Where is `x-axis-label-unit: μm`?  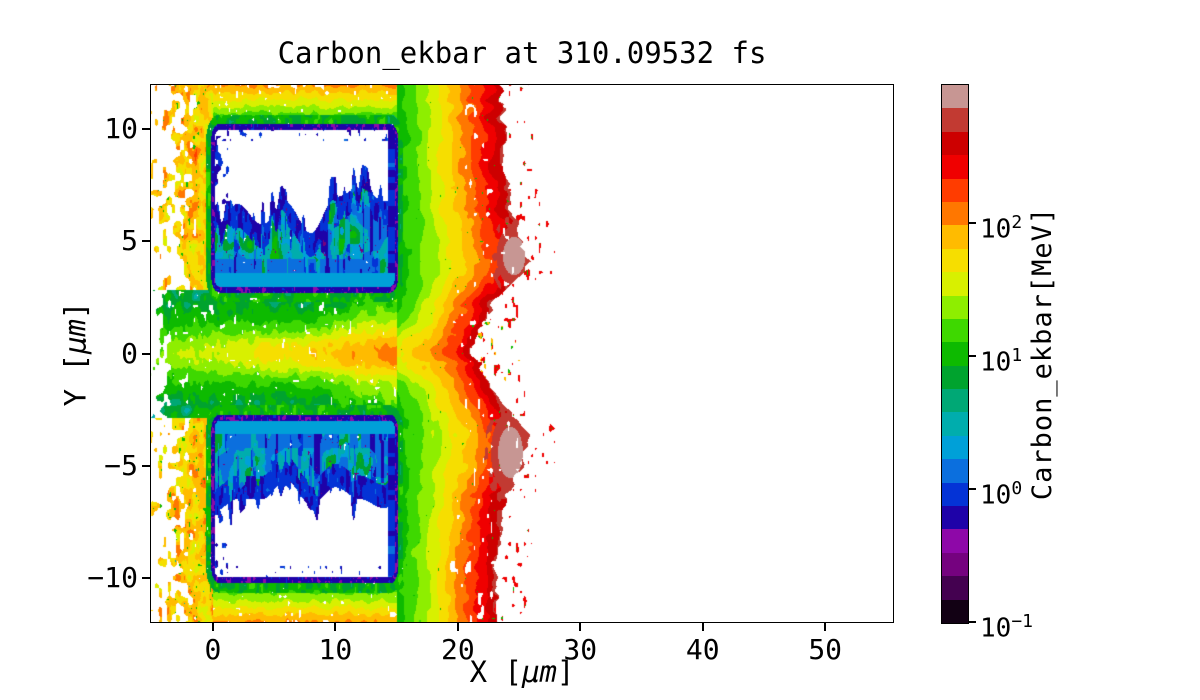
x-axis-label-unit: μm is located at coordinates (539, 672).